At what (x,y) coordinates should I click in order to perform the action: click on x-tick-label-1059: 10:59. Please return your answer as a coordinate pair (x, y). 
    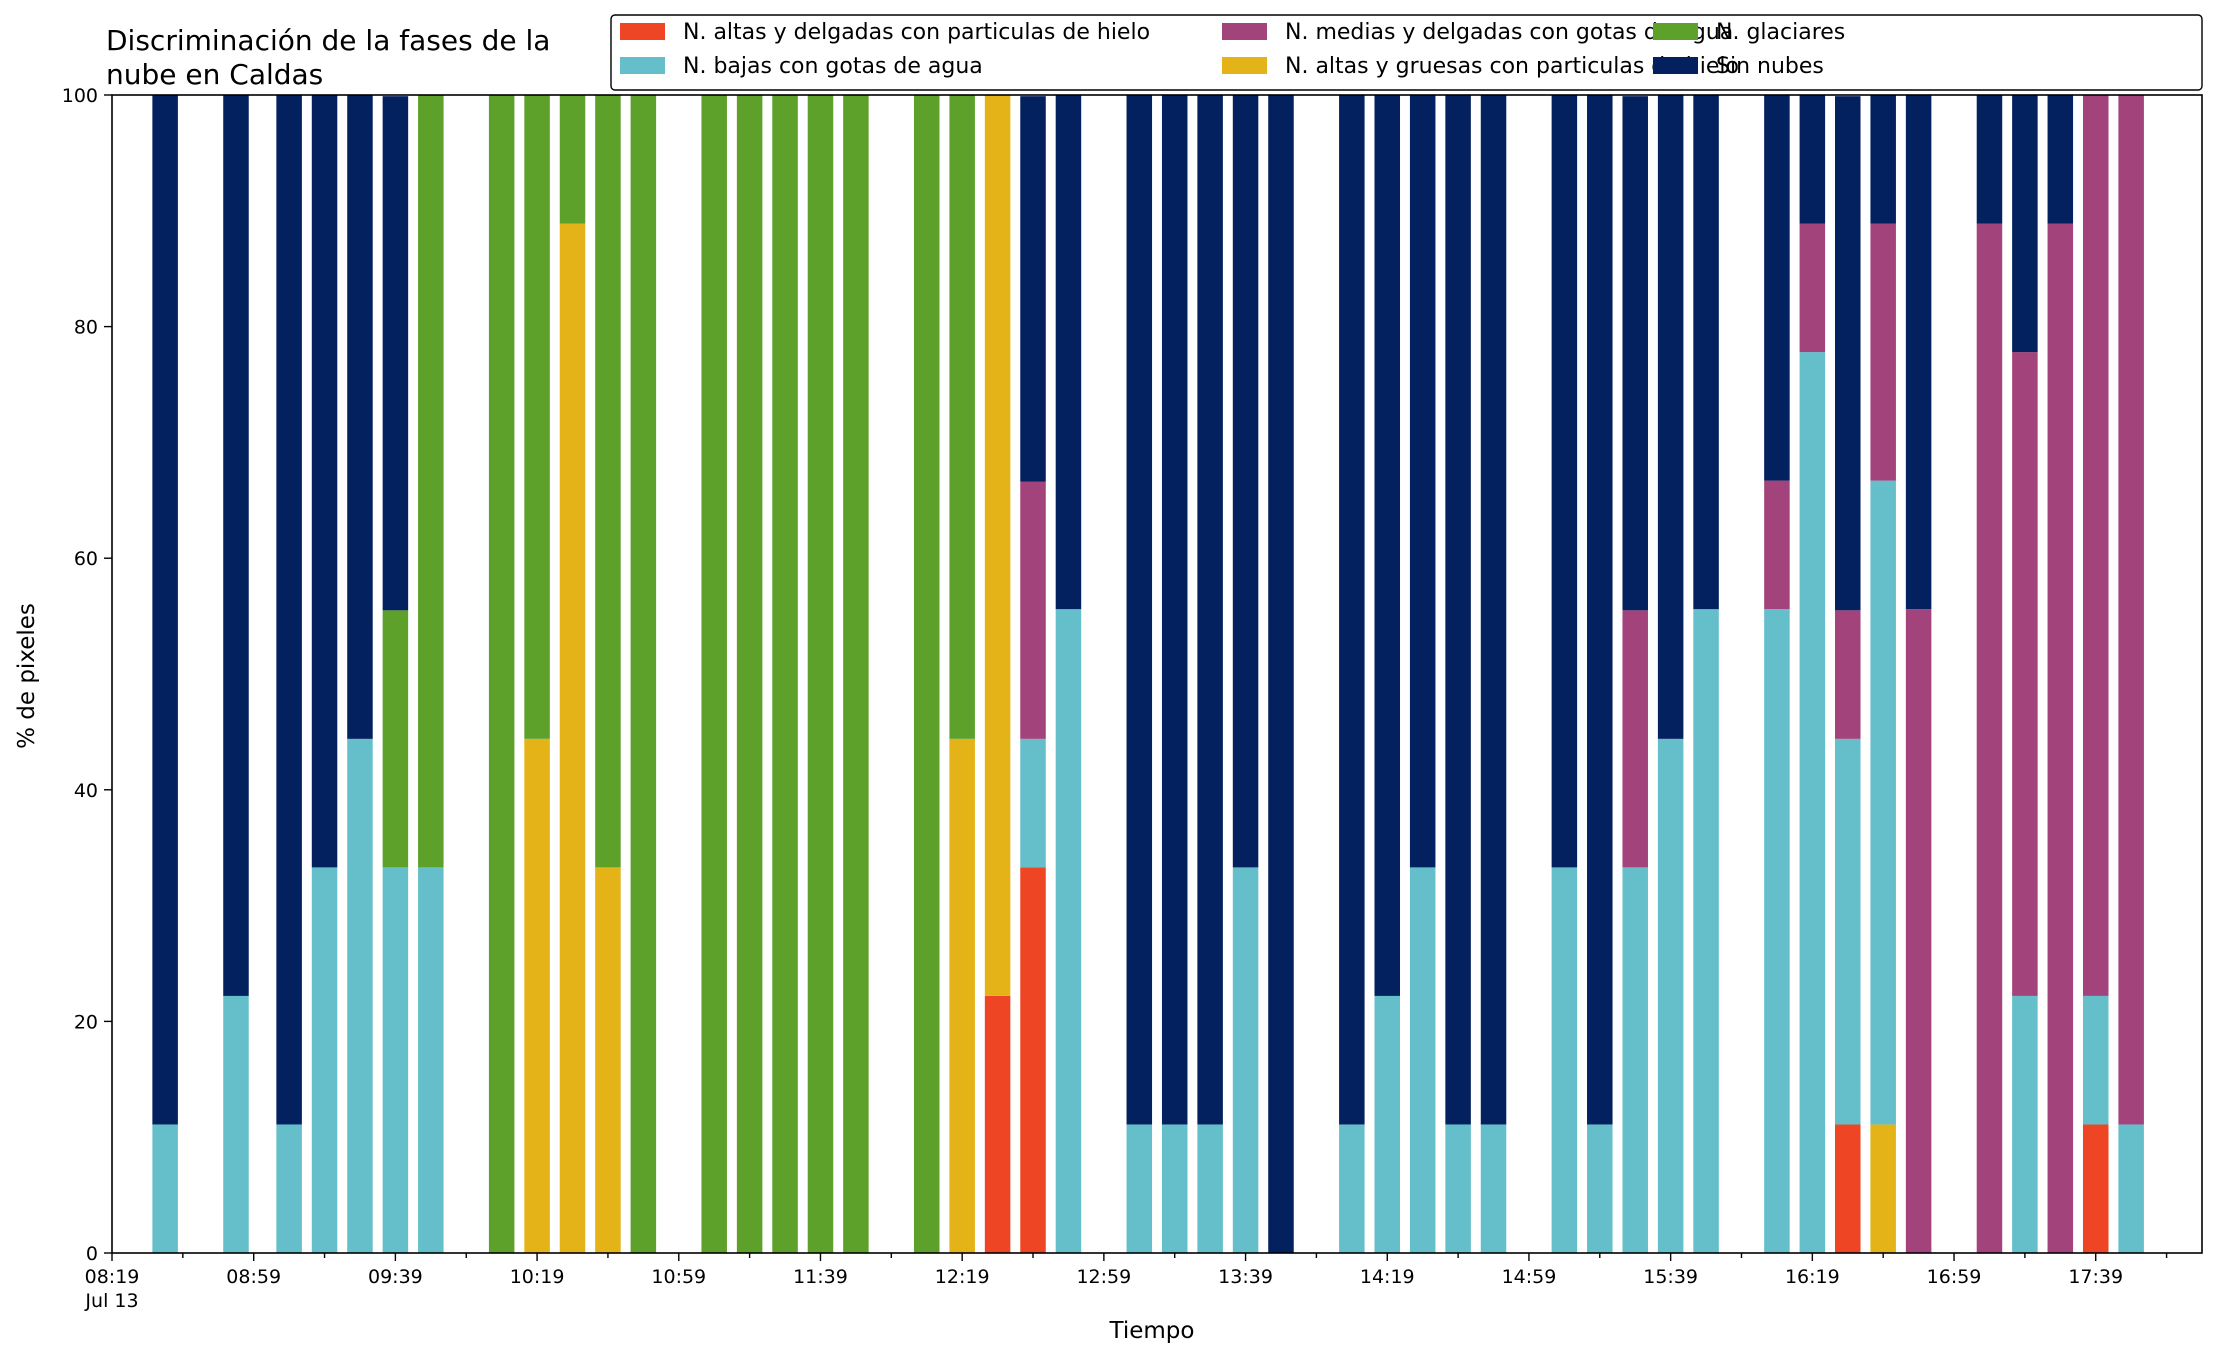
    Looking at the image, I should click on (678, 1277).